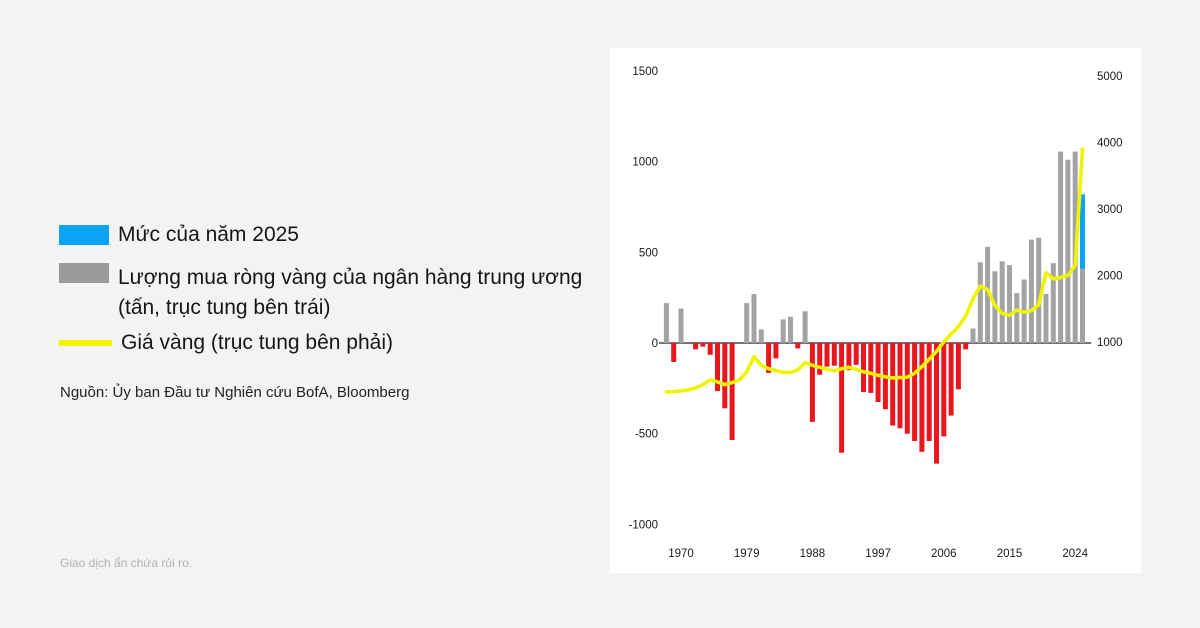  I want to click on bar-1977, so click(732, 391).